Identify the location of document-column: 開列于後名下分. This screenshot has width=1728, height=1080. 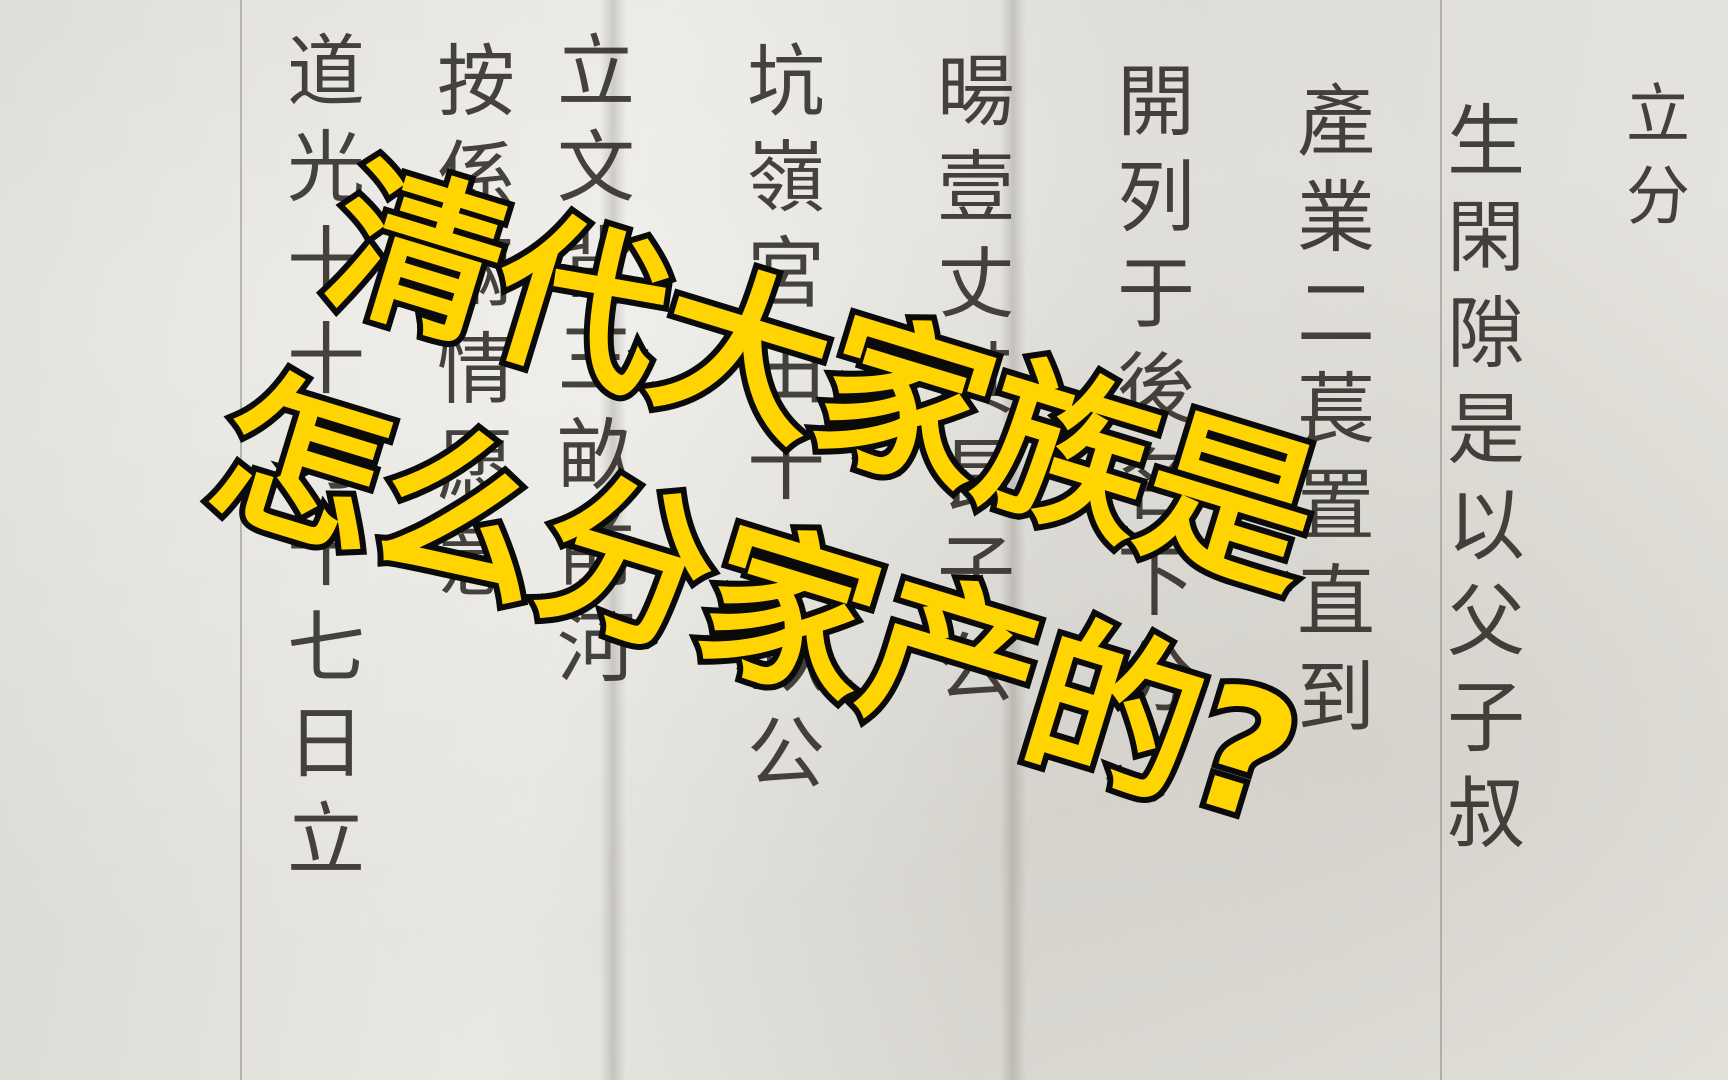
(1149, 396).